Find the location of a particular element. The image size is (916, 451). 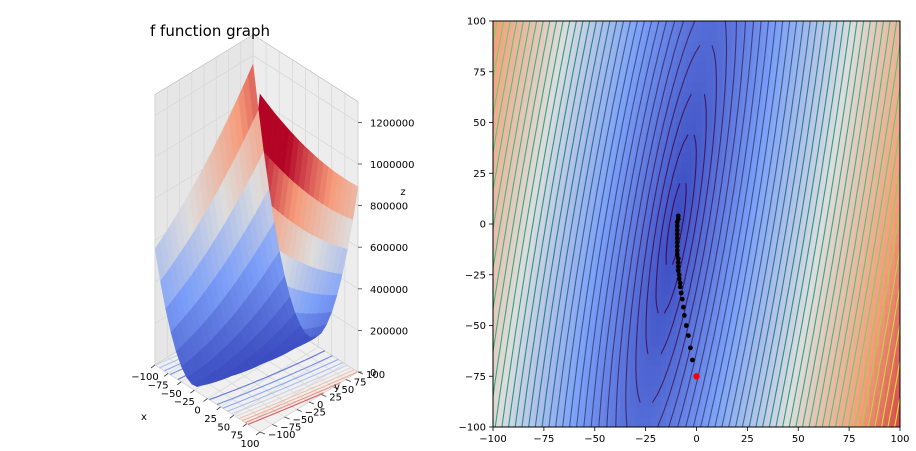

descent-path is located at coordinates (687, 296).